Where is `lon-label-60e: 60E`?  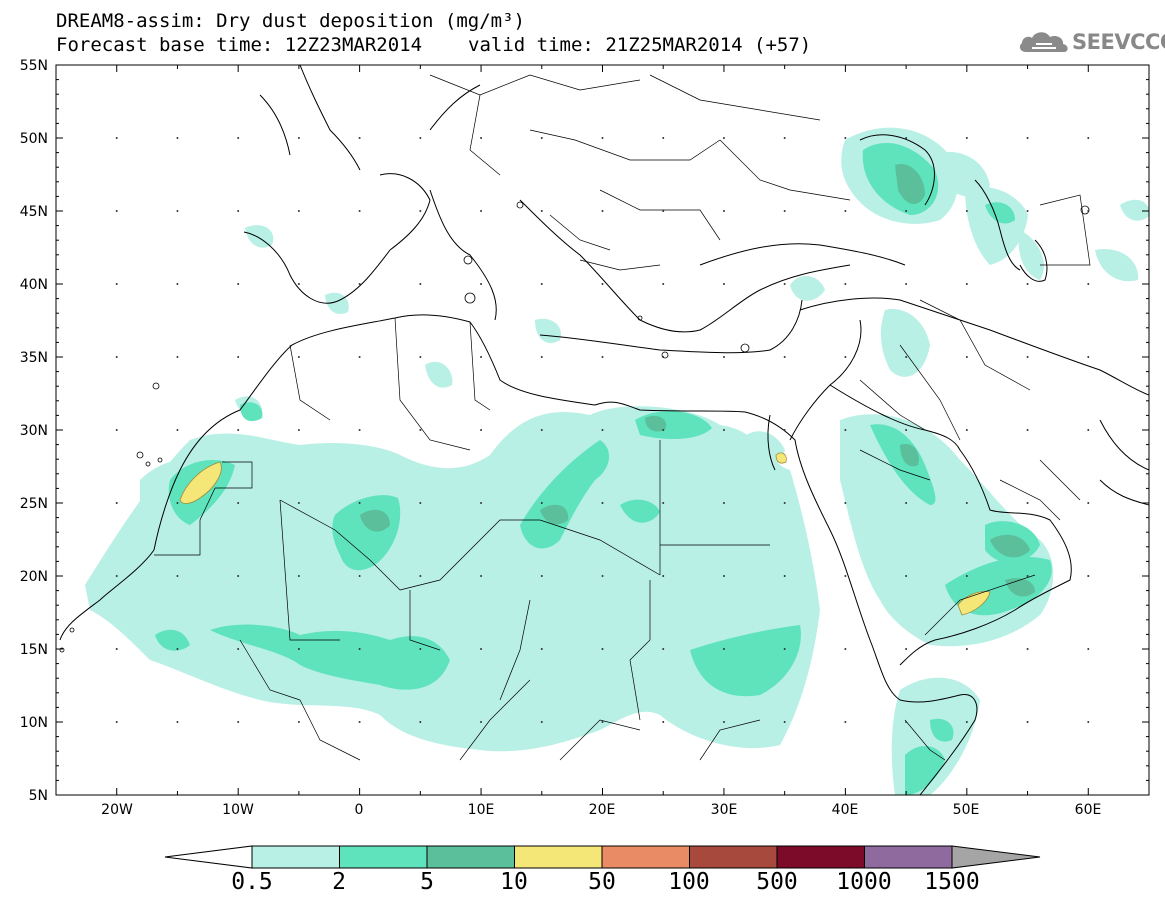
lon-label-60e: 60E is located at coordinates (1088, 810).